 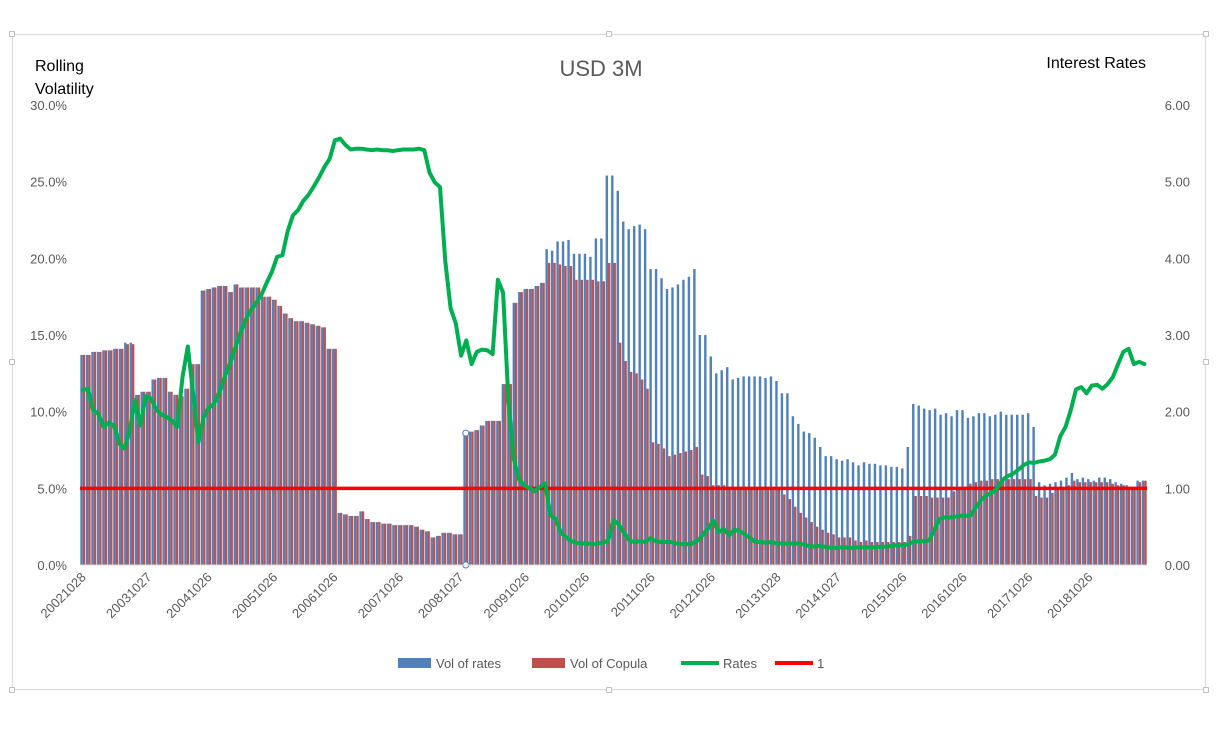 What do you see at coordinates (609, 34) in the screenshot?
I see `resize-handle-top-center` at bounding box center [609, 34].